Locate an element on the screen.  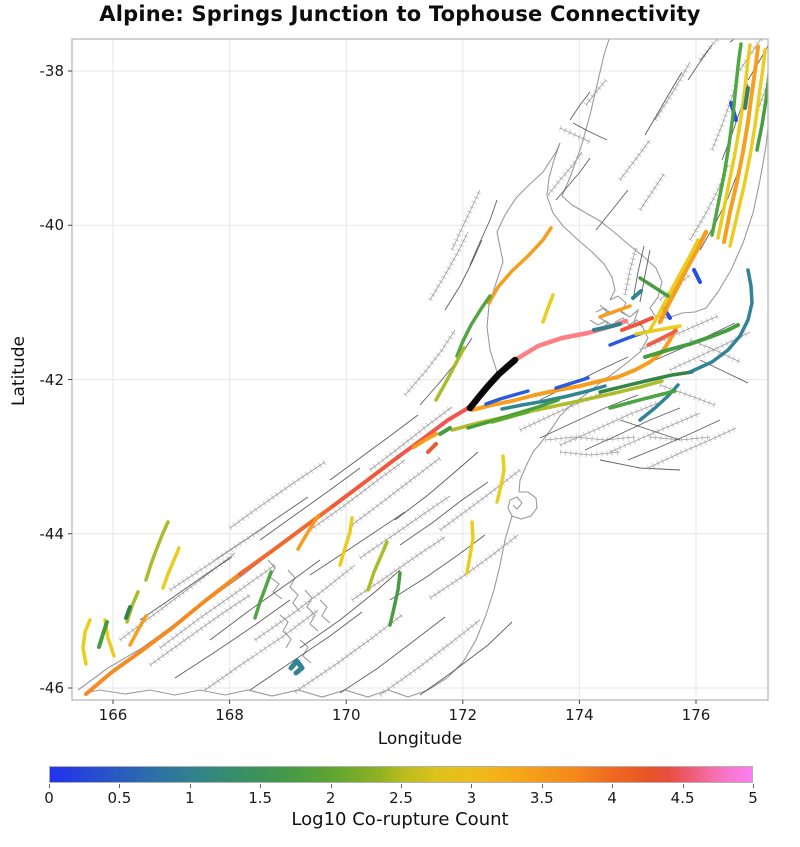
x-tick-170: 170 is located at coordinates (346, 715).